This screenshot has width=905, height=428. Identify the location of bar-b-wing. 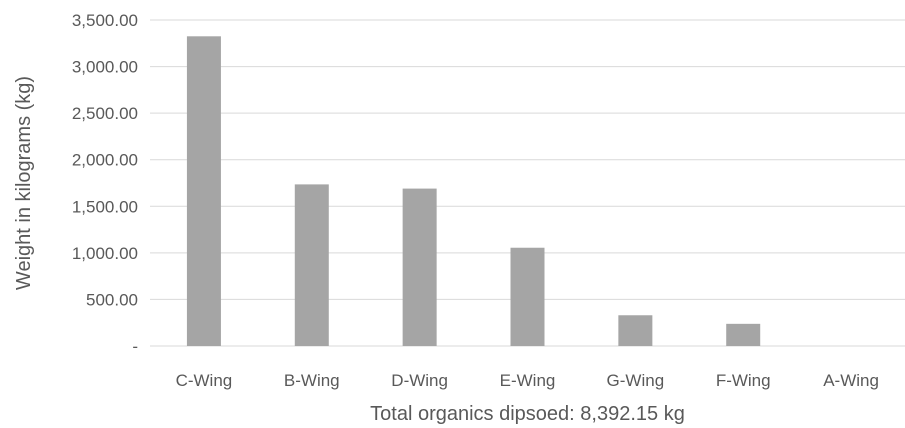
(311, 265).